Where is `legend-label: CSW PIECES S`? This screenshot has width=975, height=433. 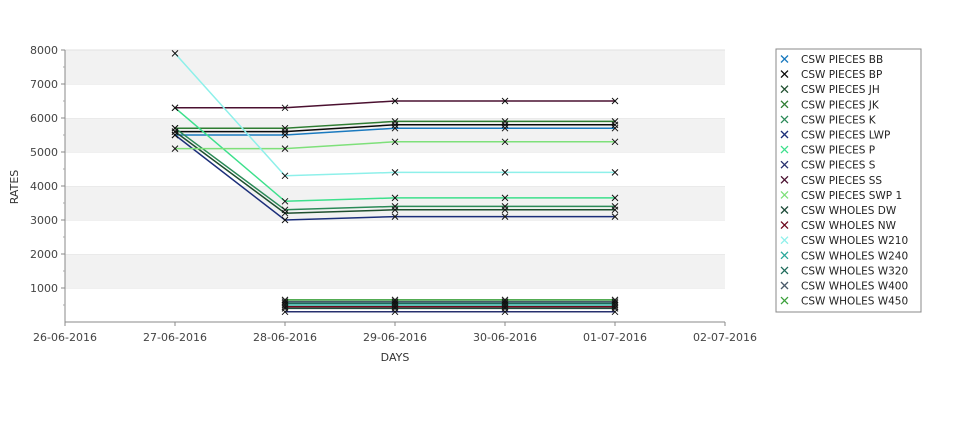 legend-label: CSW PIECES S is located at coordinates (838, 166).